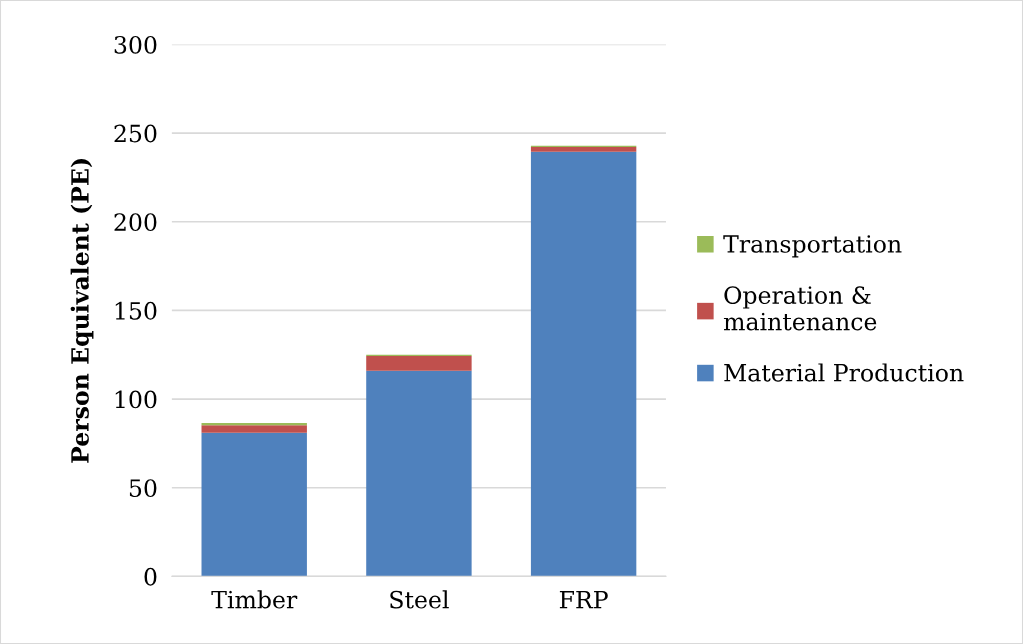  What do you see at coordinates (143, 488) in the screenshot?
I see `y-tick-label: 50` at bounding box center [143, 488].